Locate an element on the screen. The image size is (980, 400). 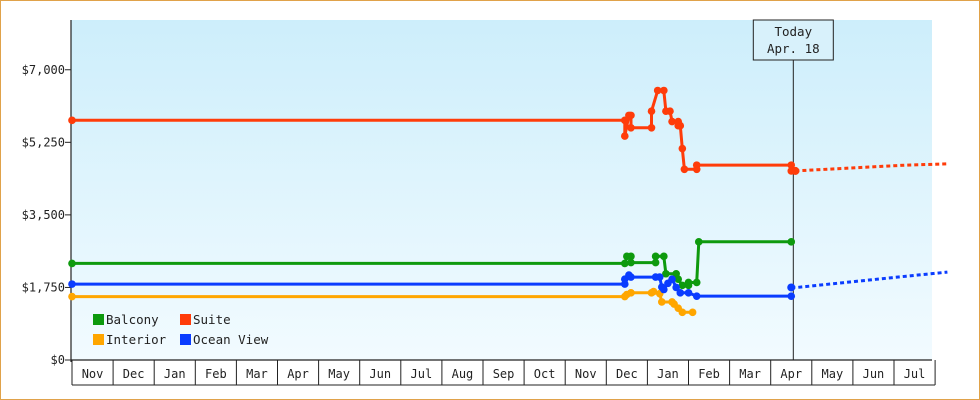
today-label: Today is located at coordinates (793, 31).